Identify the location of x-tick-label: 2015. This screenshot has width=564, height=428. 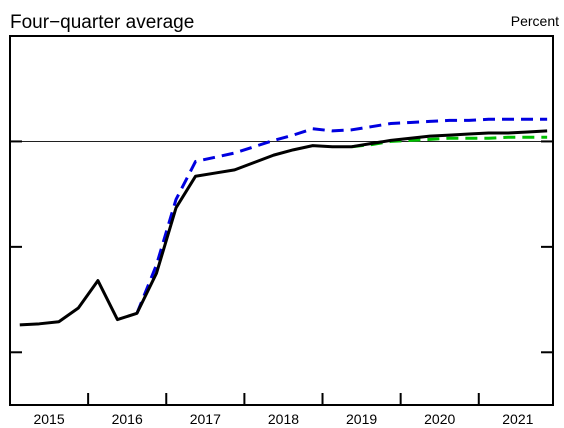
(48, 419).